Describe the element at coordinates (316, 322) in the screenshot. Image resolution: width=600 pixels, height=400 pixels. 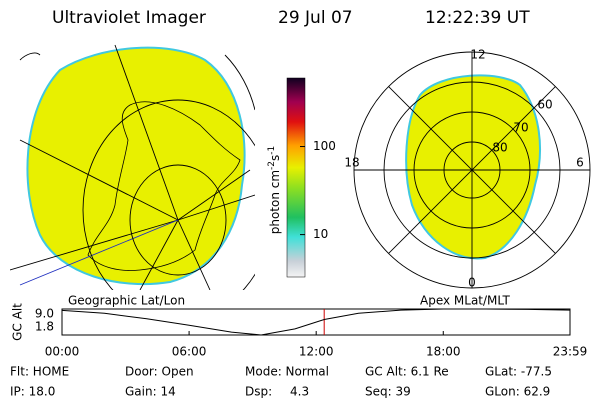
I see `altitude-line` at that location.